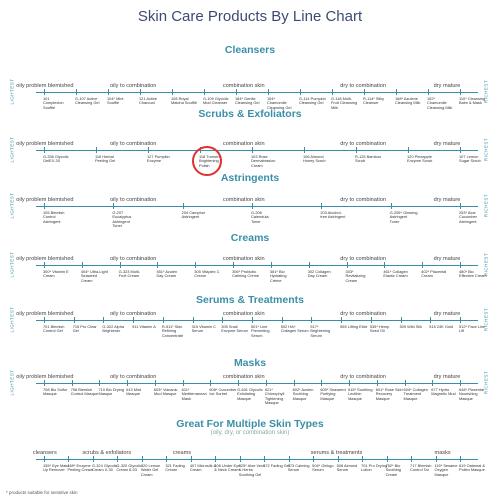 Image resolution: width=500 pixels, height=500 pixels. I want to click on product-label: 108 Royal Matcha Soufflé, so click(184, 101).